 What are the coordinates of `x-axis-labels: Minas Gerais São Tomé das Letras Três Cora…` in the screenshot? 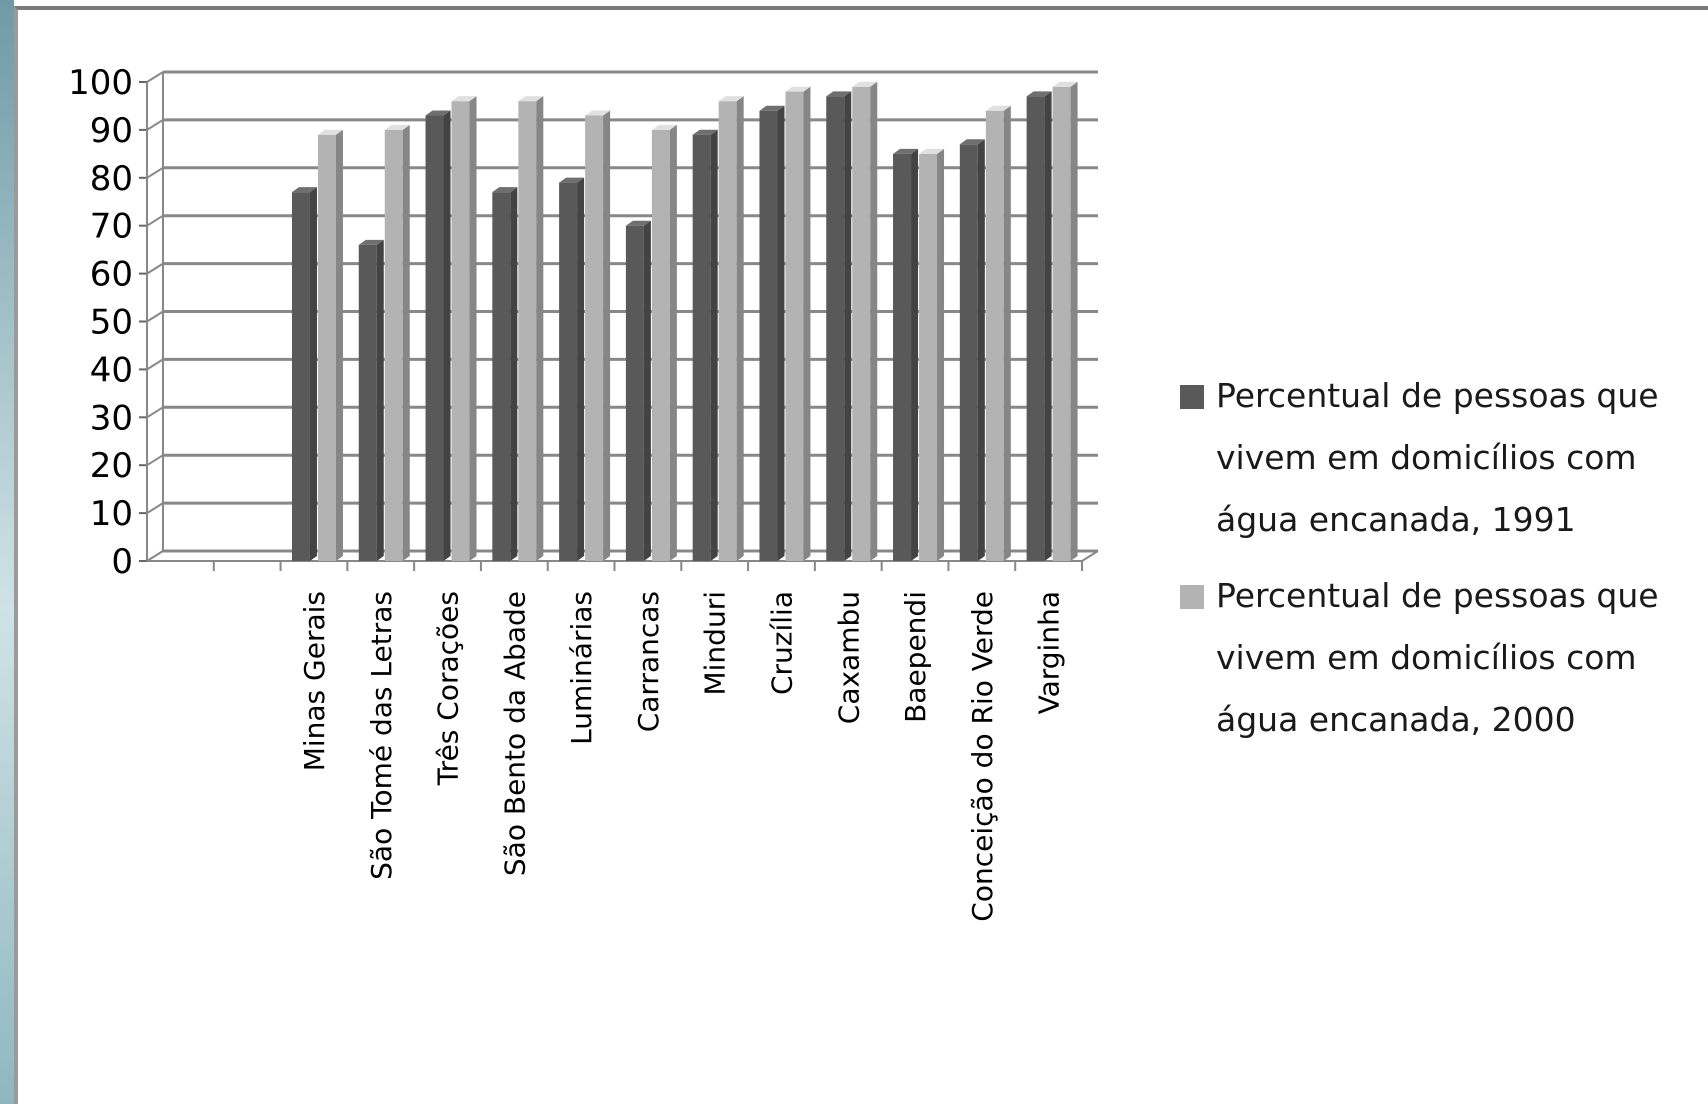 It's located at (682, 756).